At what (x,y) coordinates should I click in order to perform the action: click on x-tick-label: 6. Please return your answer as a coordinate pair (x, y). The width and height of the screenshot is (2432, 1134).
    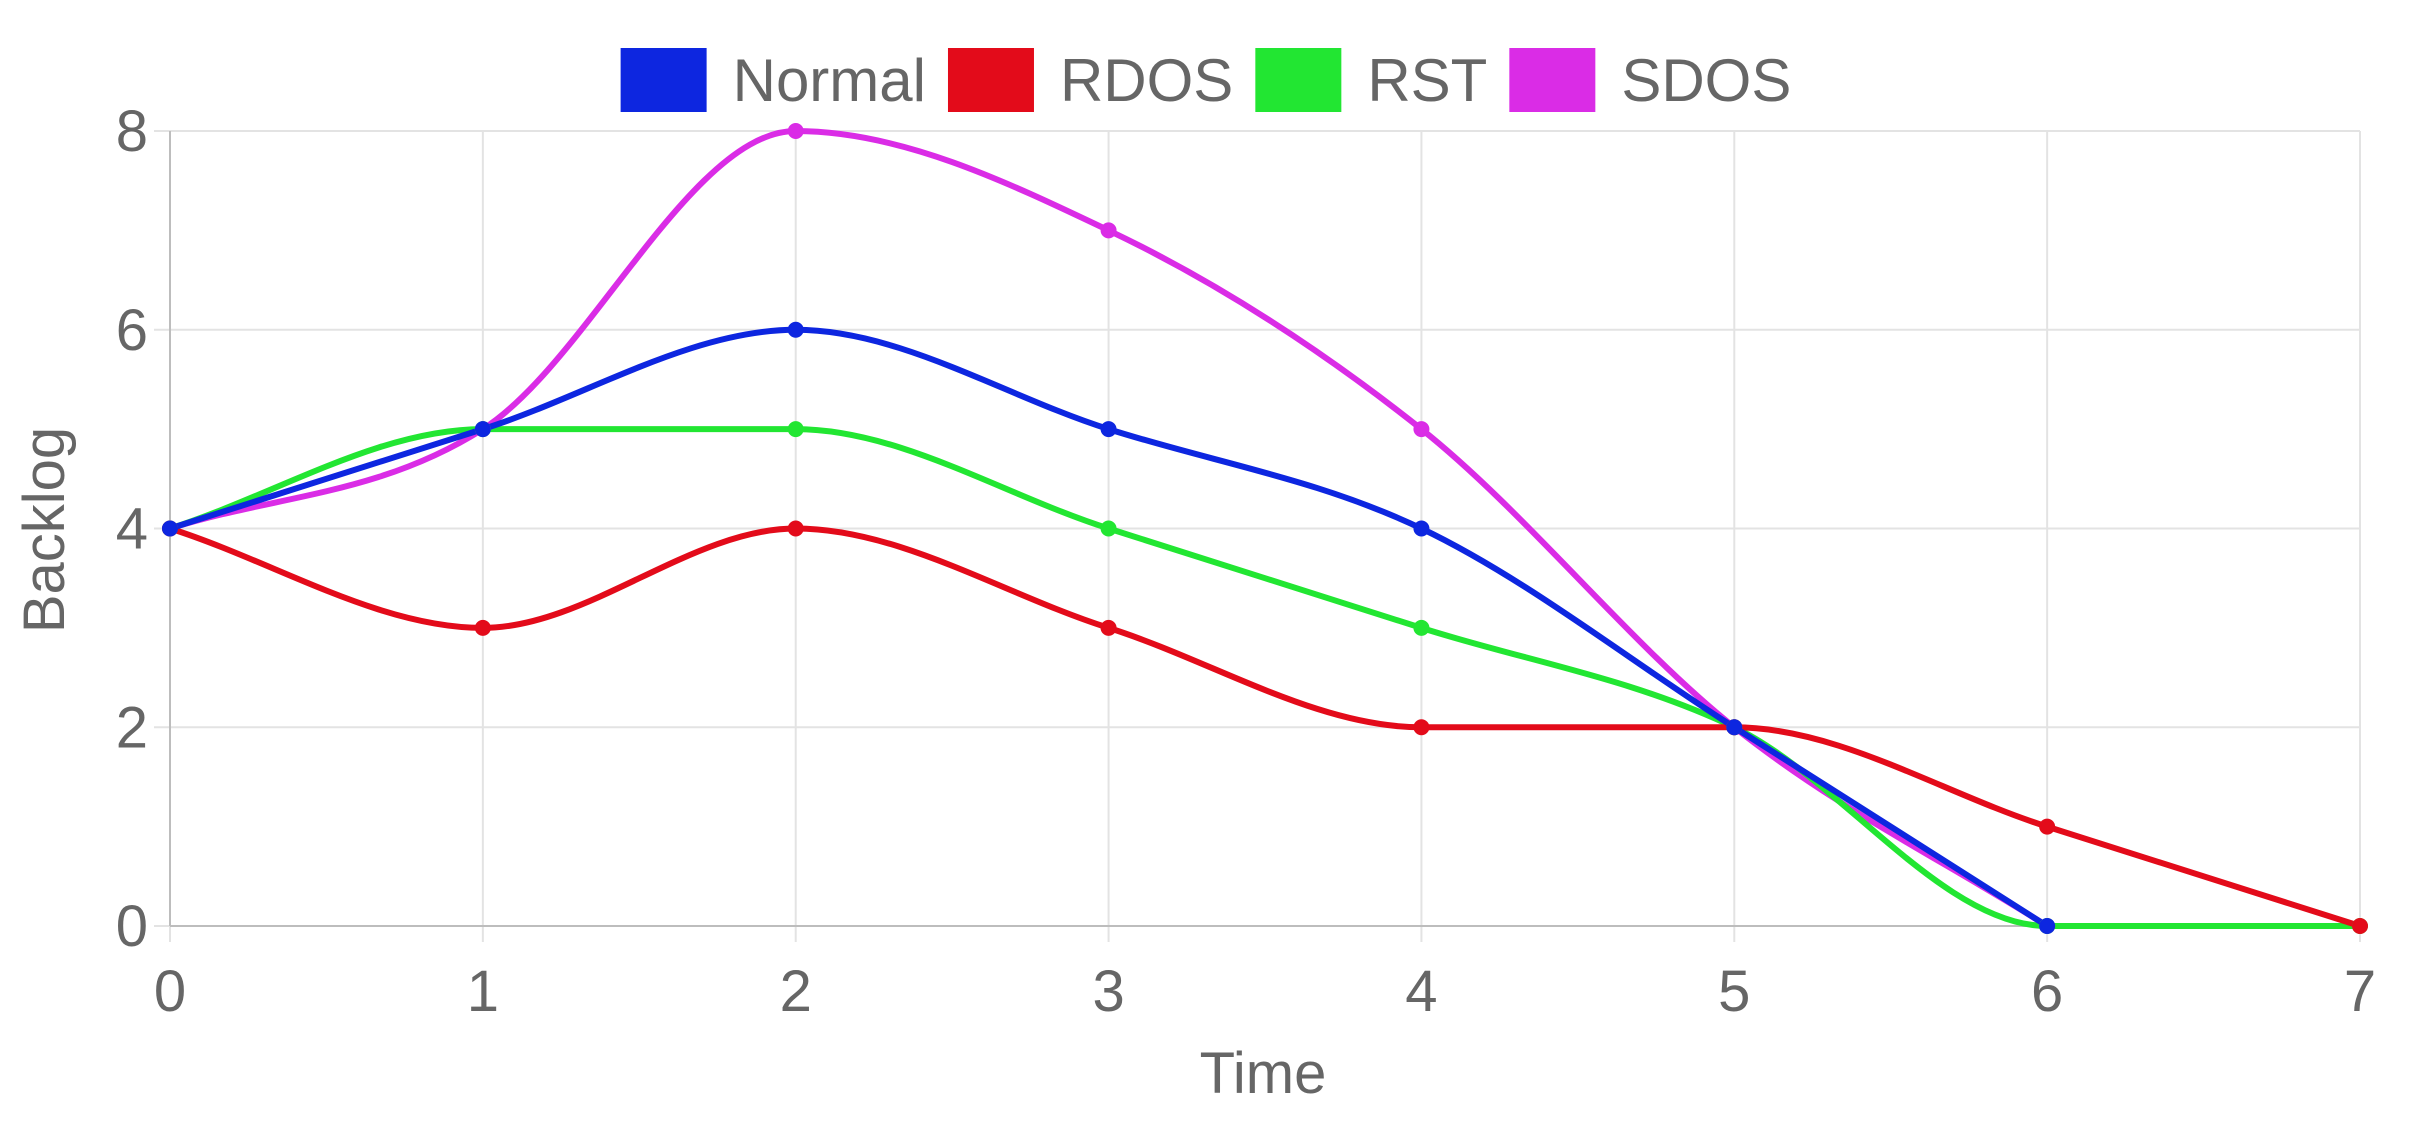
    Looking at the image, I should click on (2047, 991).